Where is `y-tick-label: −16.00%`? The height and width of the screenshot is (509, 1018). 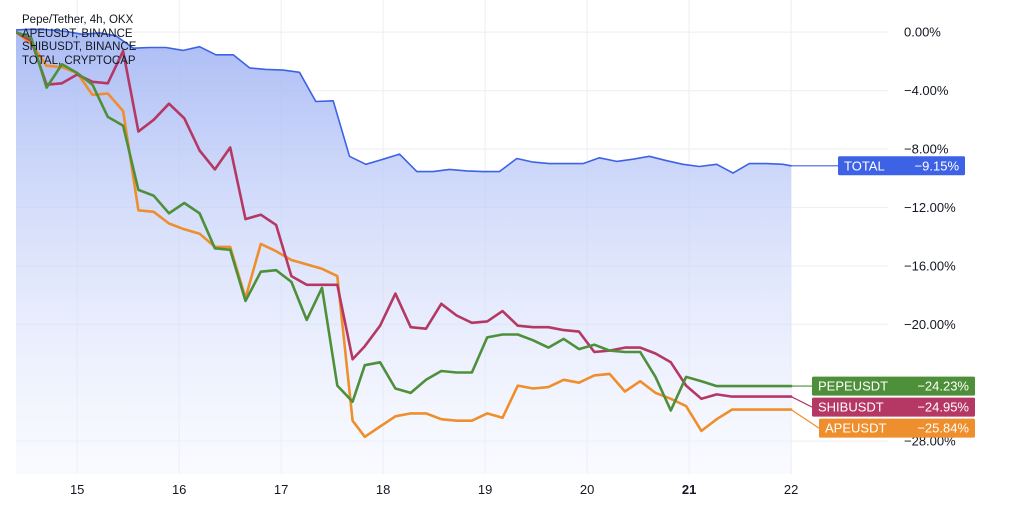 y-tick-label: −16.00% is located at coordinates (930, 265).